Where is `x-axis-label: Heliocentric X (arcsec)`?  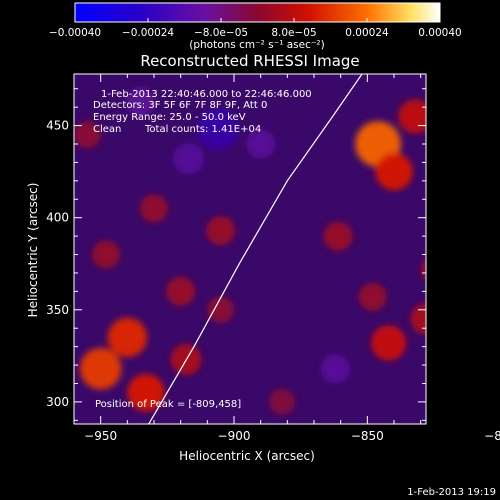
x-axis-label: Heliocentric X (arcsec) is located at coordinates (247, 456).